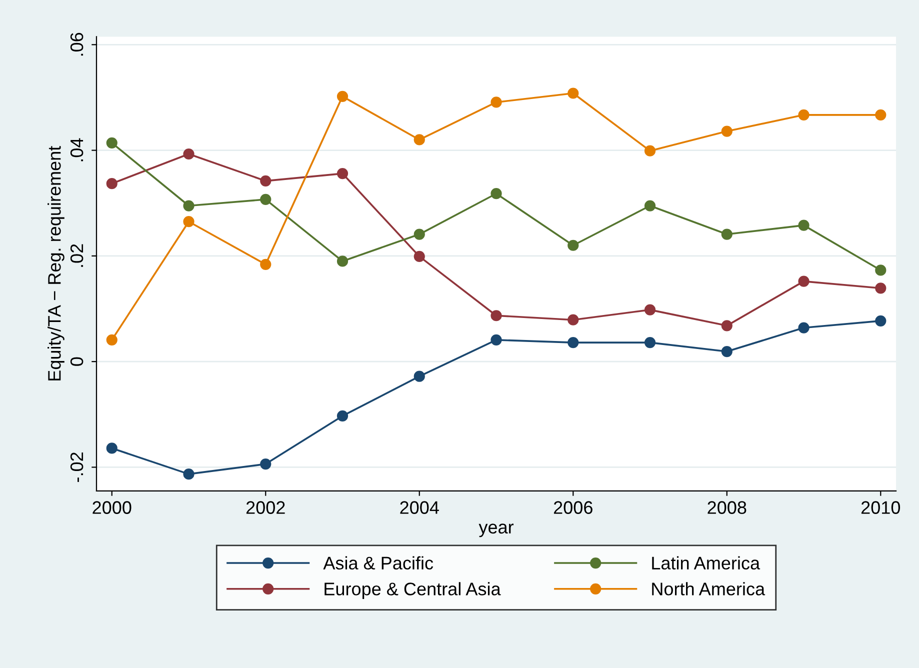  I want to click on legend-label: Europe & Central Asia, so click(412, 590).